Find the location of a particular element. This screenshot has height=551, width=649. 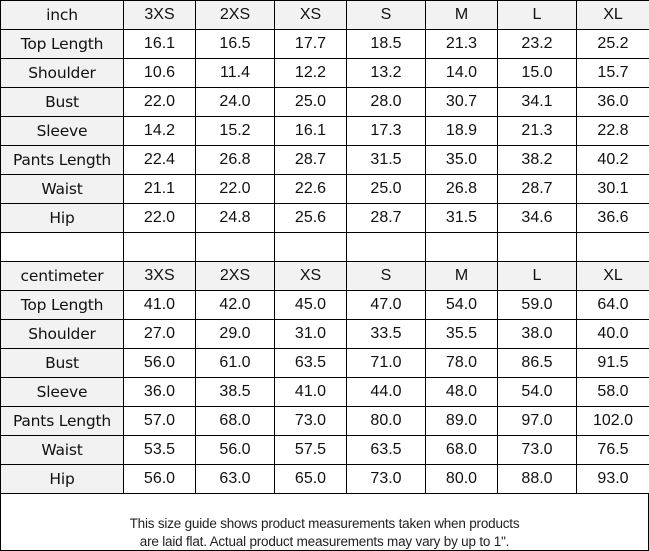

measurement-value: 64.0 is located at coordinates (612, 305).